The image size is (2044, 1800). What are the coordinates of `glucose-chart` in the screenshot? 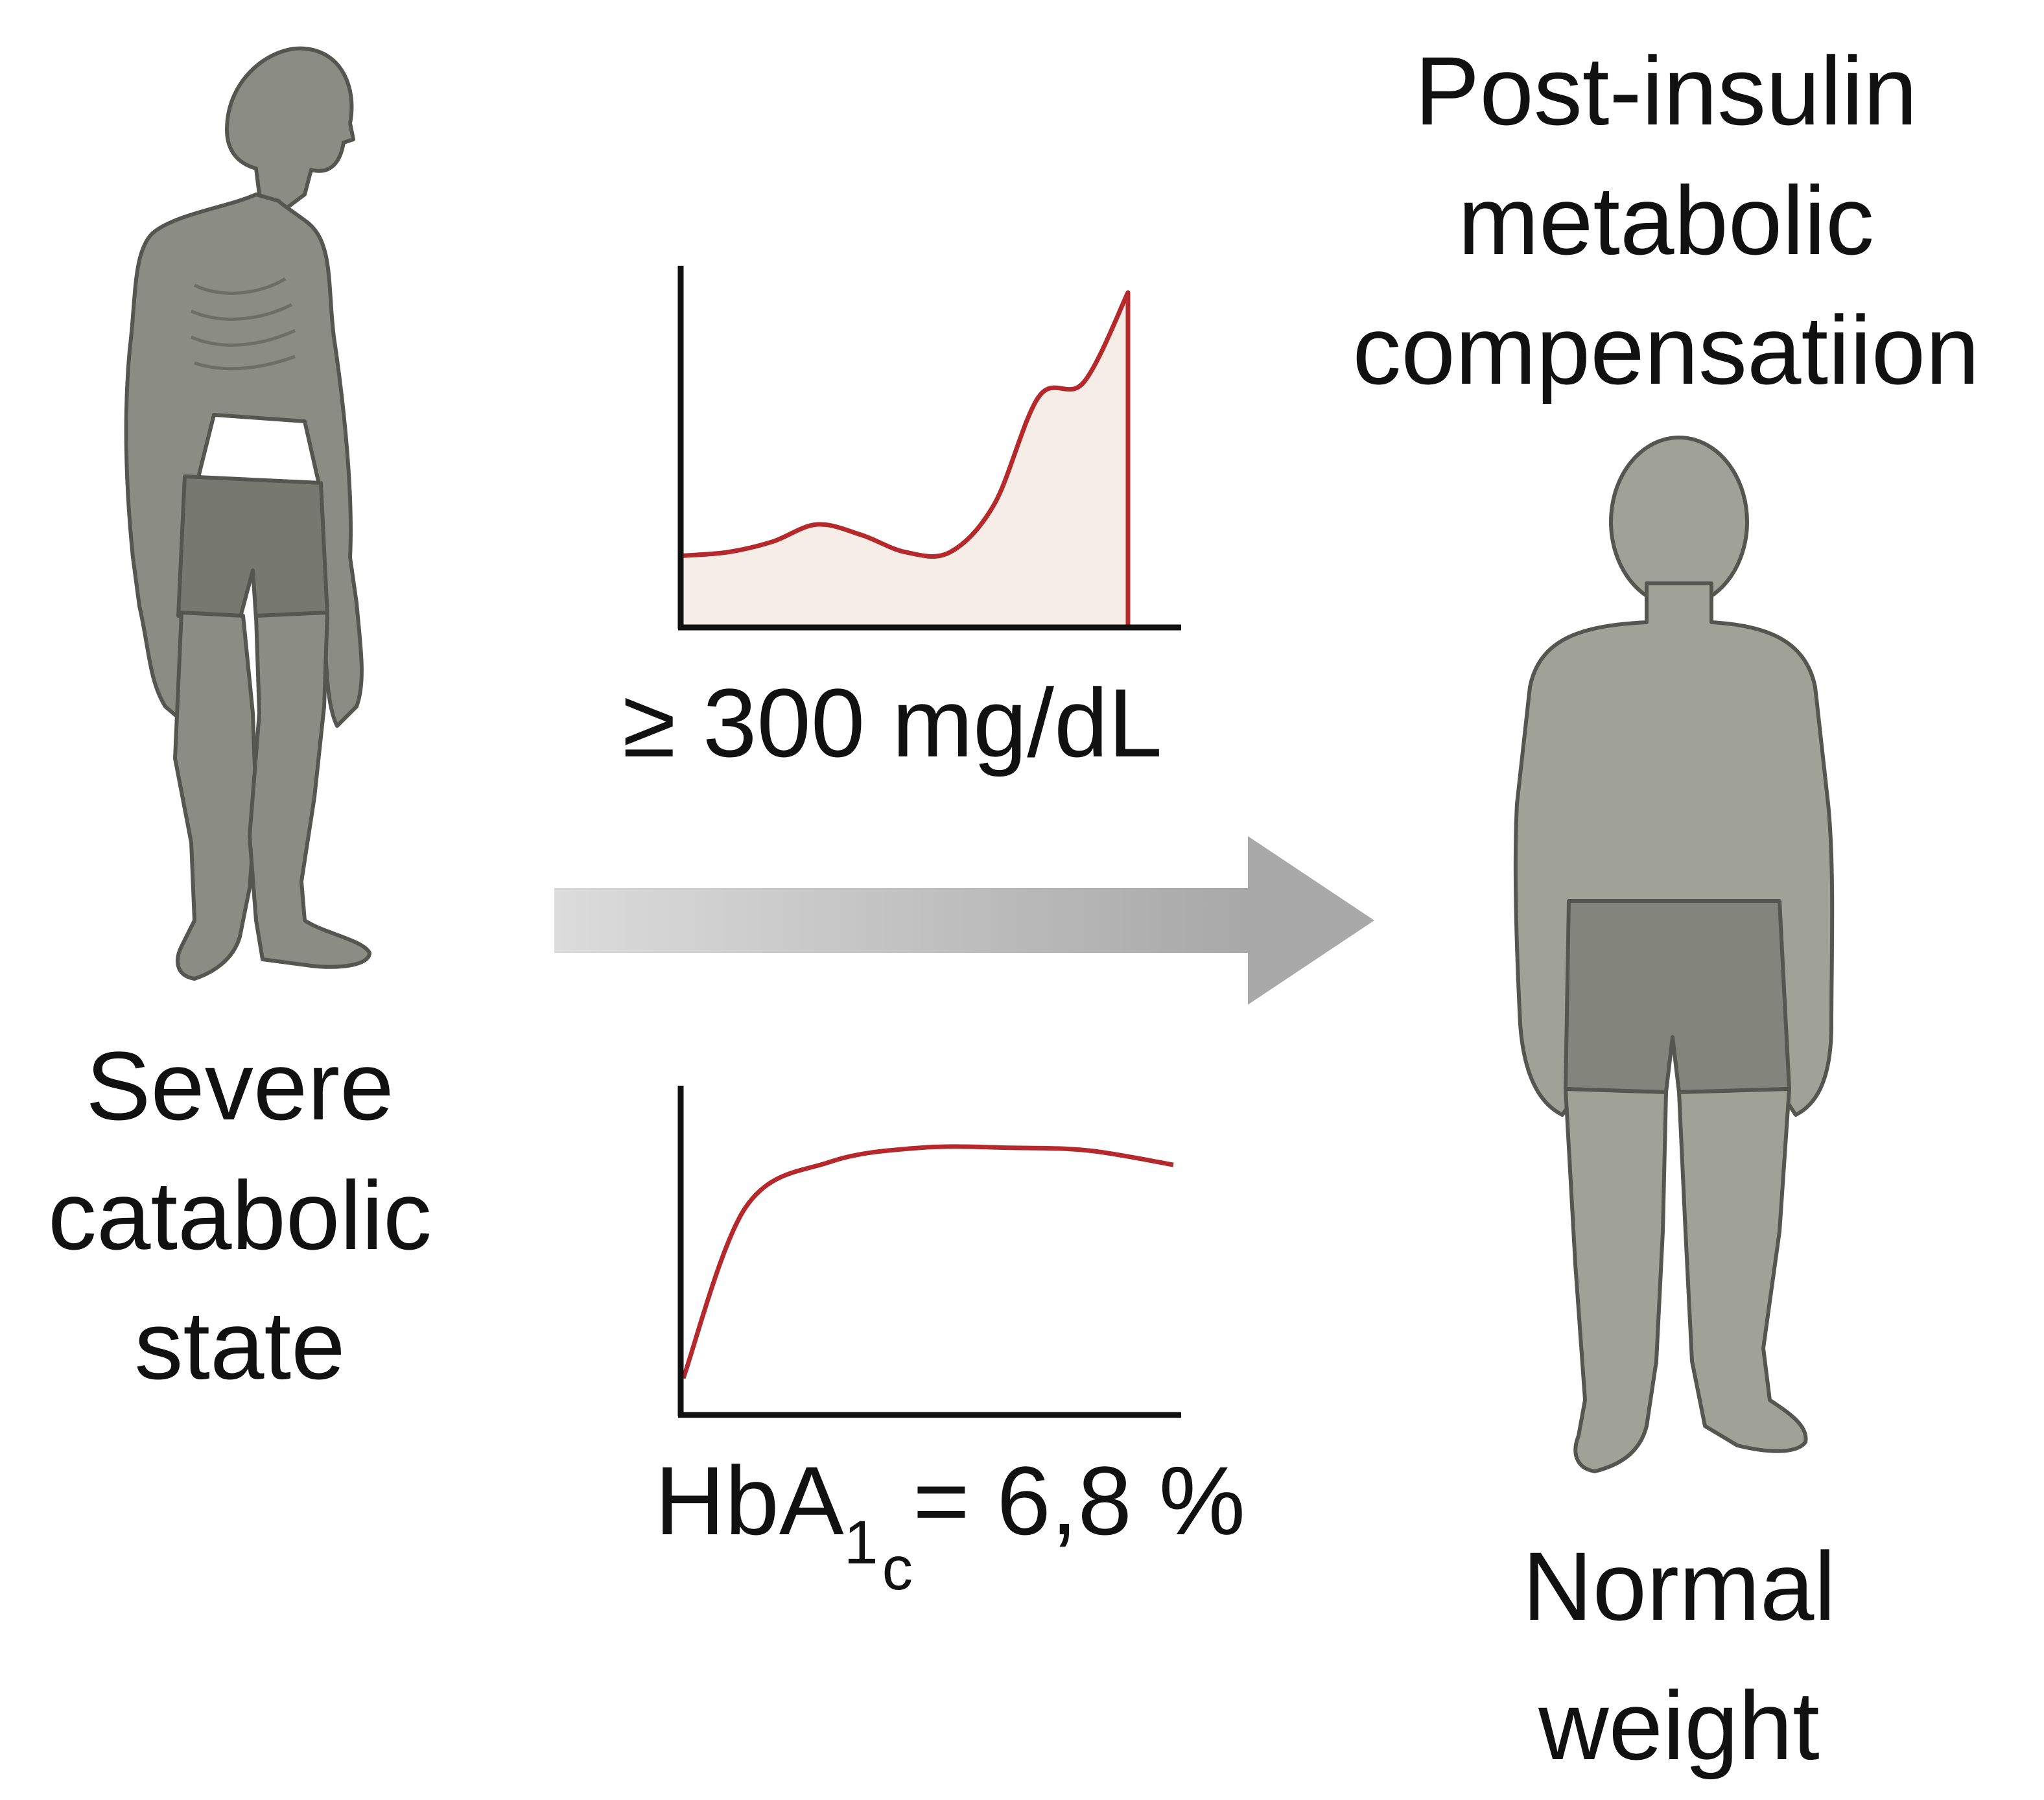 It's located at (929, 449).